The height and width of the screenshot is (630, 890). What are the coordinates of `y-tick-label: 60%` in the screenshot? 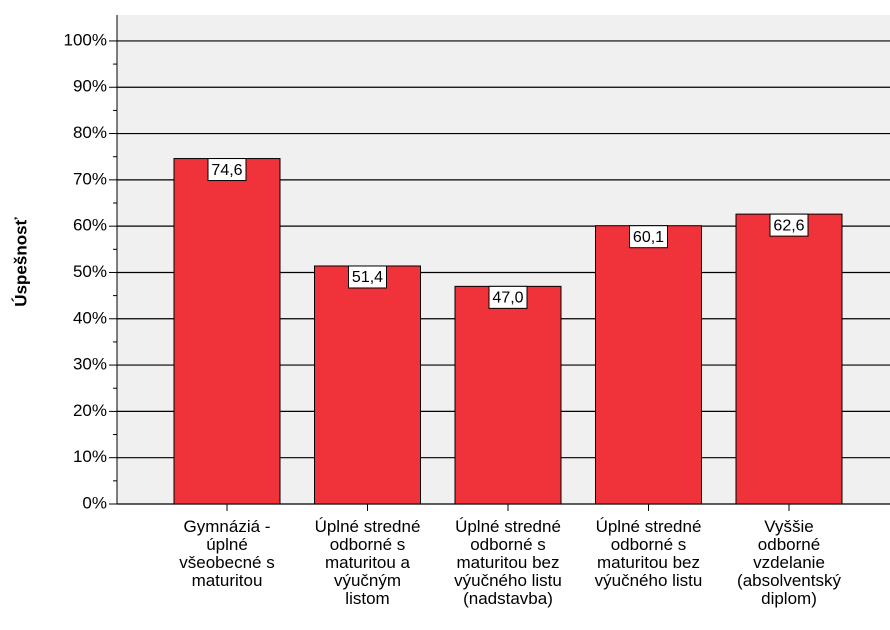 It's located at (90, 225).